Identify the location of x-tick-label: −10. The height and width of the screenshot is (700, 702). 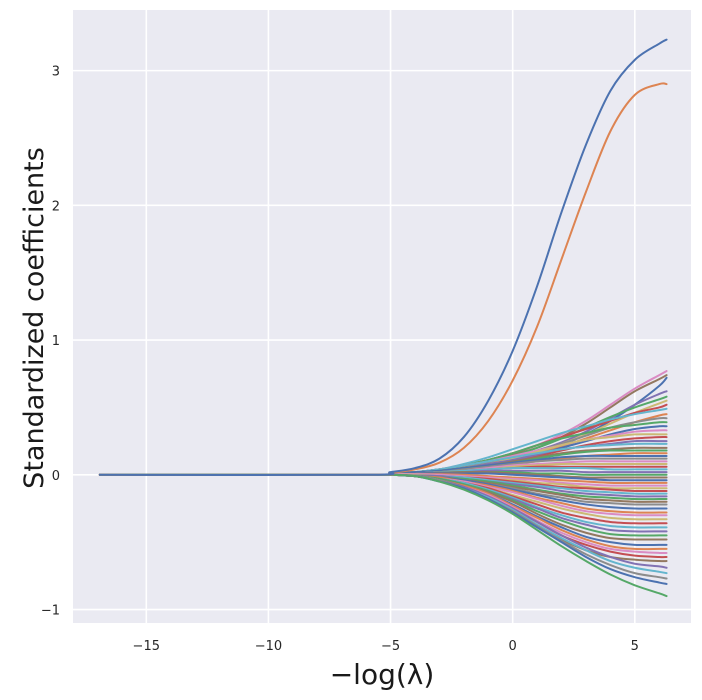
(268, 646).